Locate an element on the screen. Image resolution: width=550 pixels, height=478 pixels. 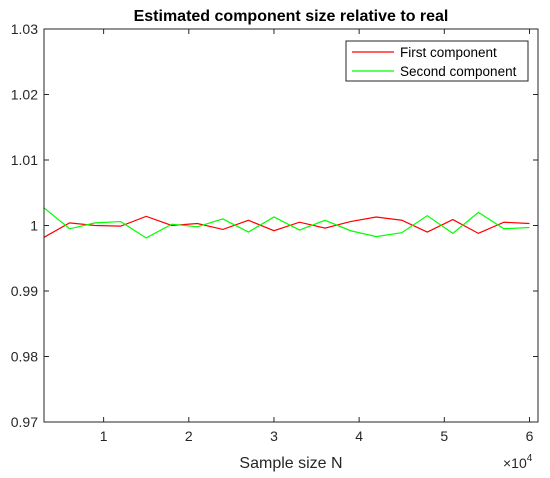
y-tick-label: 1.01 is located at coordinates (24, 160).